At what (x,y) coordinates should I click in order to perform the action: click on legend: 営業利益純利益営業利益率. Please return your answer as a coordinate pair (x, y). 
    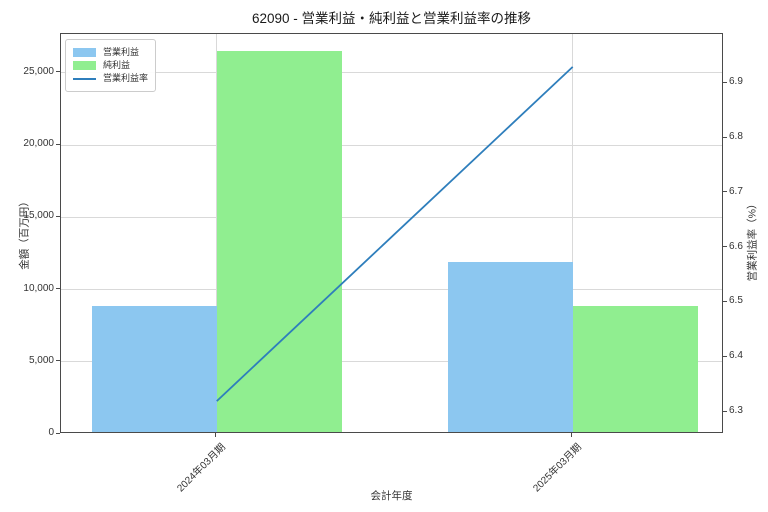
    Looking at the image, I should click on (111, 65).